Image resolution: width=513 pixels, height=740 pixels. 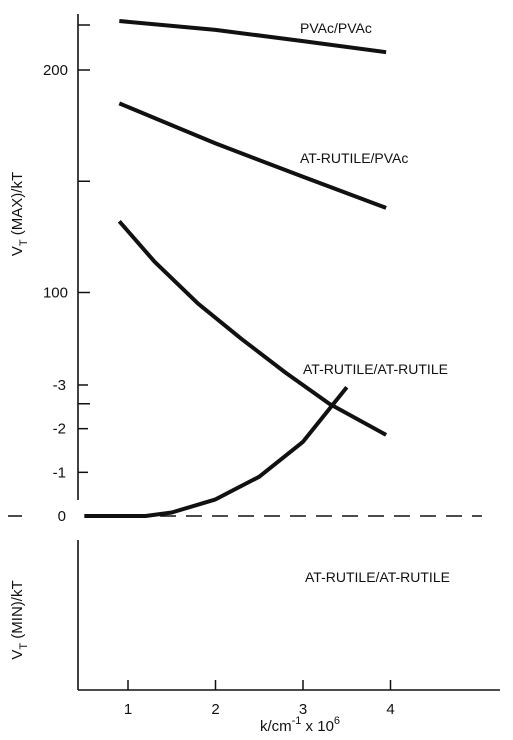 What do you see at coordinates (354, 158) in the screenshot?
I see `upper-series-label-2: AT-RUTILE/PVAc` at bounding box center [354, 158].